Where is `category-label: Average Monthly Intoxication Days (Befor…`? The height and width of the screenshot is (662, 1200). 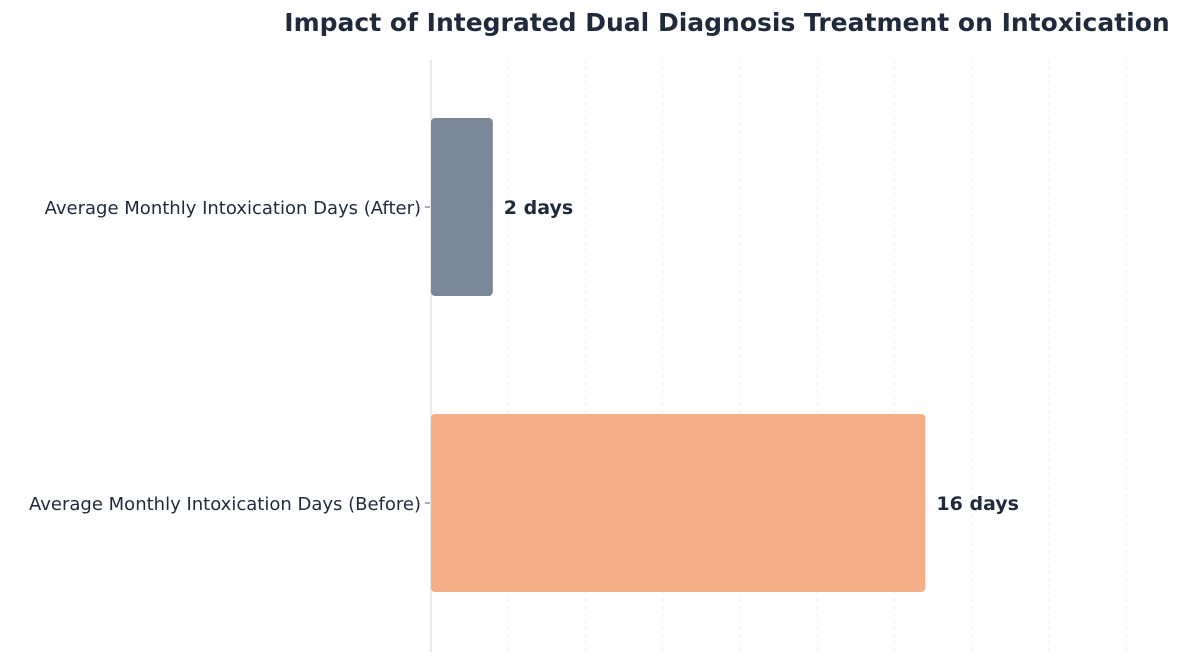 category-label: Average Monthly Intoxication Days (Befor… is located at coordinates (225, 504).